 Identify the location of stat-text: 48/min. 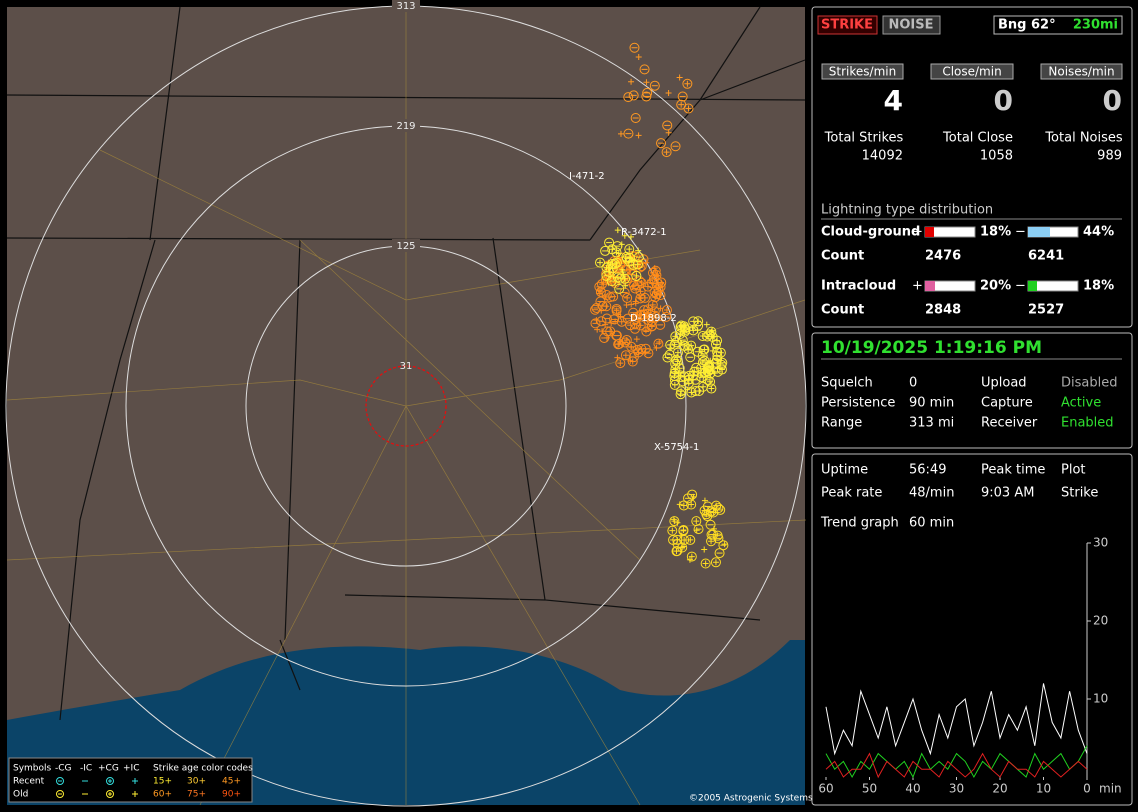
(931, 493).